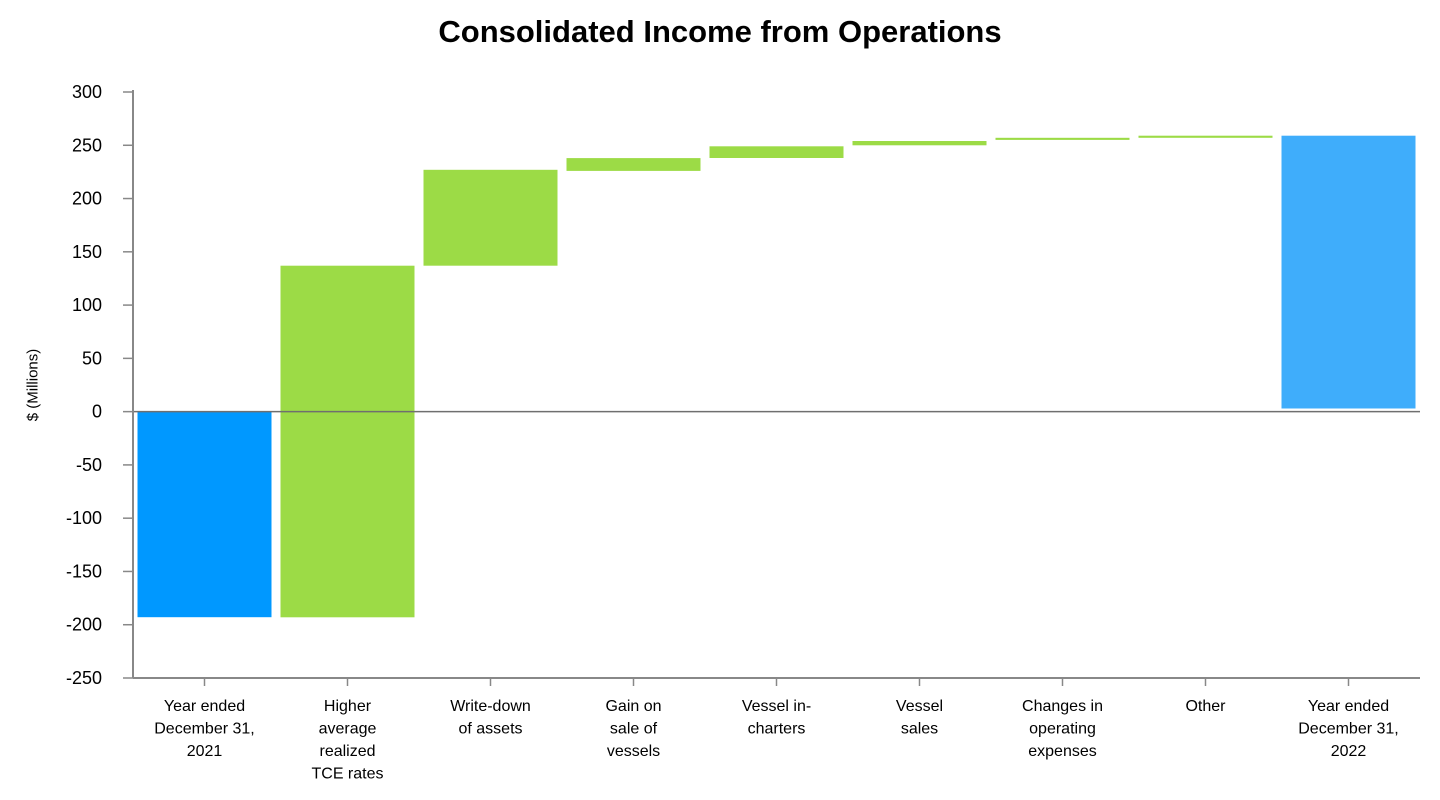  What do you see at coordinates (919, 718) in the screenshot?
I see `x-tick-label: Vessel sales` at bounding box center [919, 718].